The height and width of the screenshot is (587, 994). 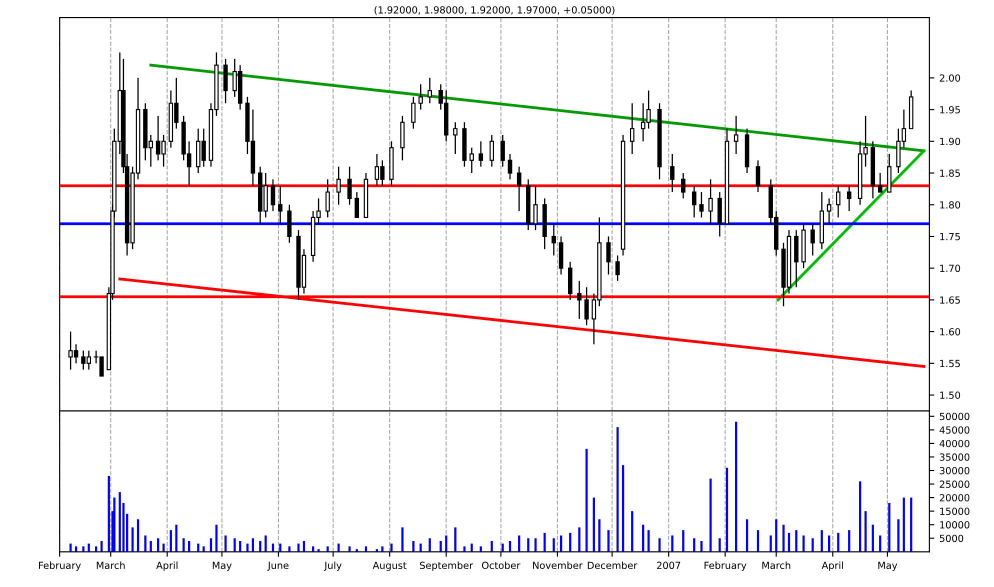 I want to click on x-tick-label: February, so click(x=60, y=566).